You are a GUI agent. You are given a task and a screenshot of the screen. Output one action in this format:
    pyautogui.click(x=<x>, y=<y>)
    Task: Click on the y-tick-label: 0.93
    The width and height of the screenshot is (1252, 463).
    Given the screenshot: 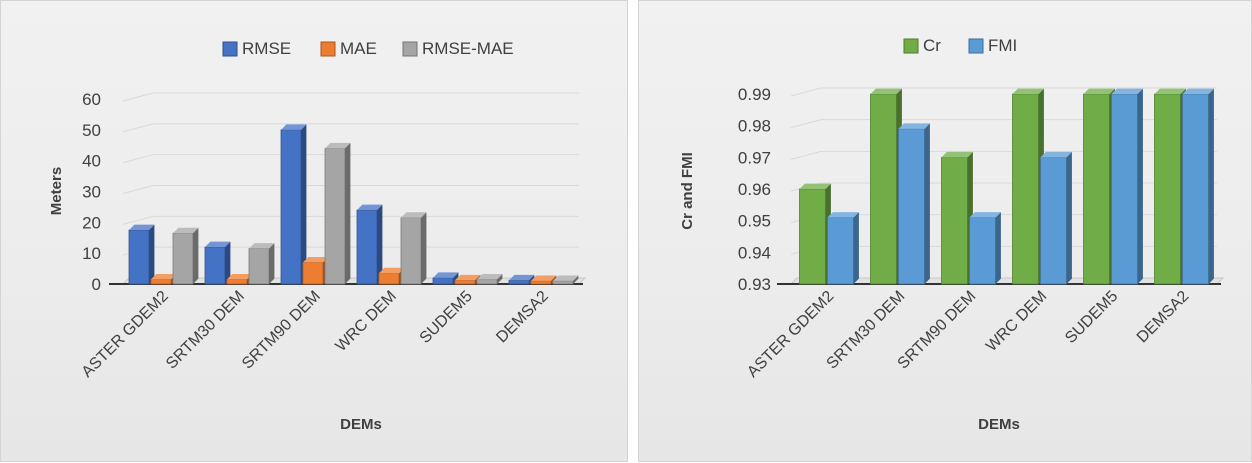 What is the action you would take?
    pyautogui.click(x=754, y=284)
    